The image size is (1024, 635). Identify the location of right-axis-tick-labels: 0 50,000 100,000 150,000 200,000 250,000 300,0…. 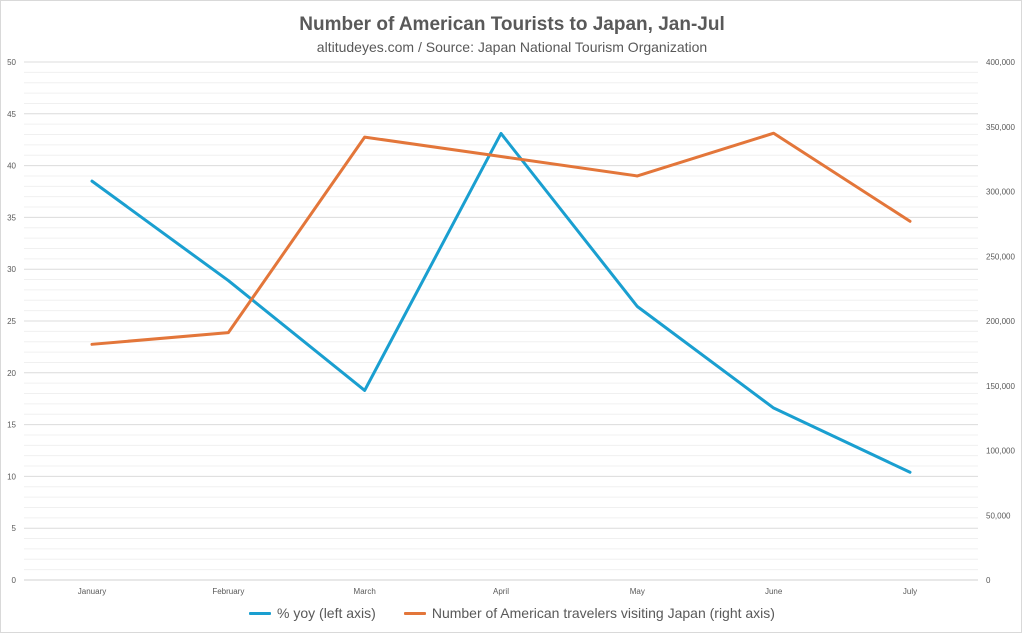
(1000, 321).